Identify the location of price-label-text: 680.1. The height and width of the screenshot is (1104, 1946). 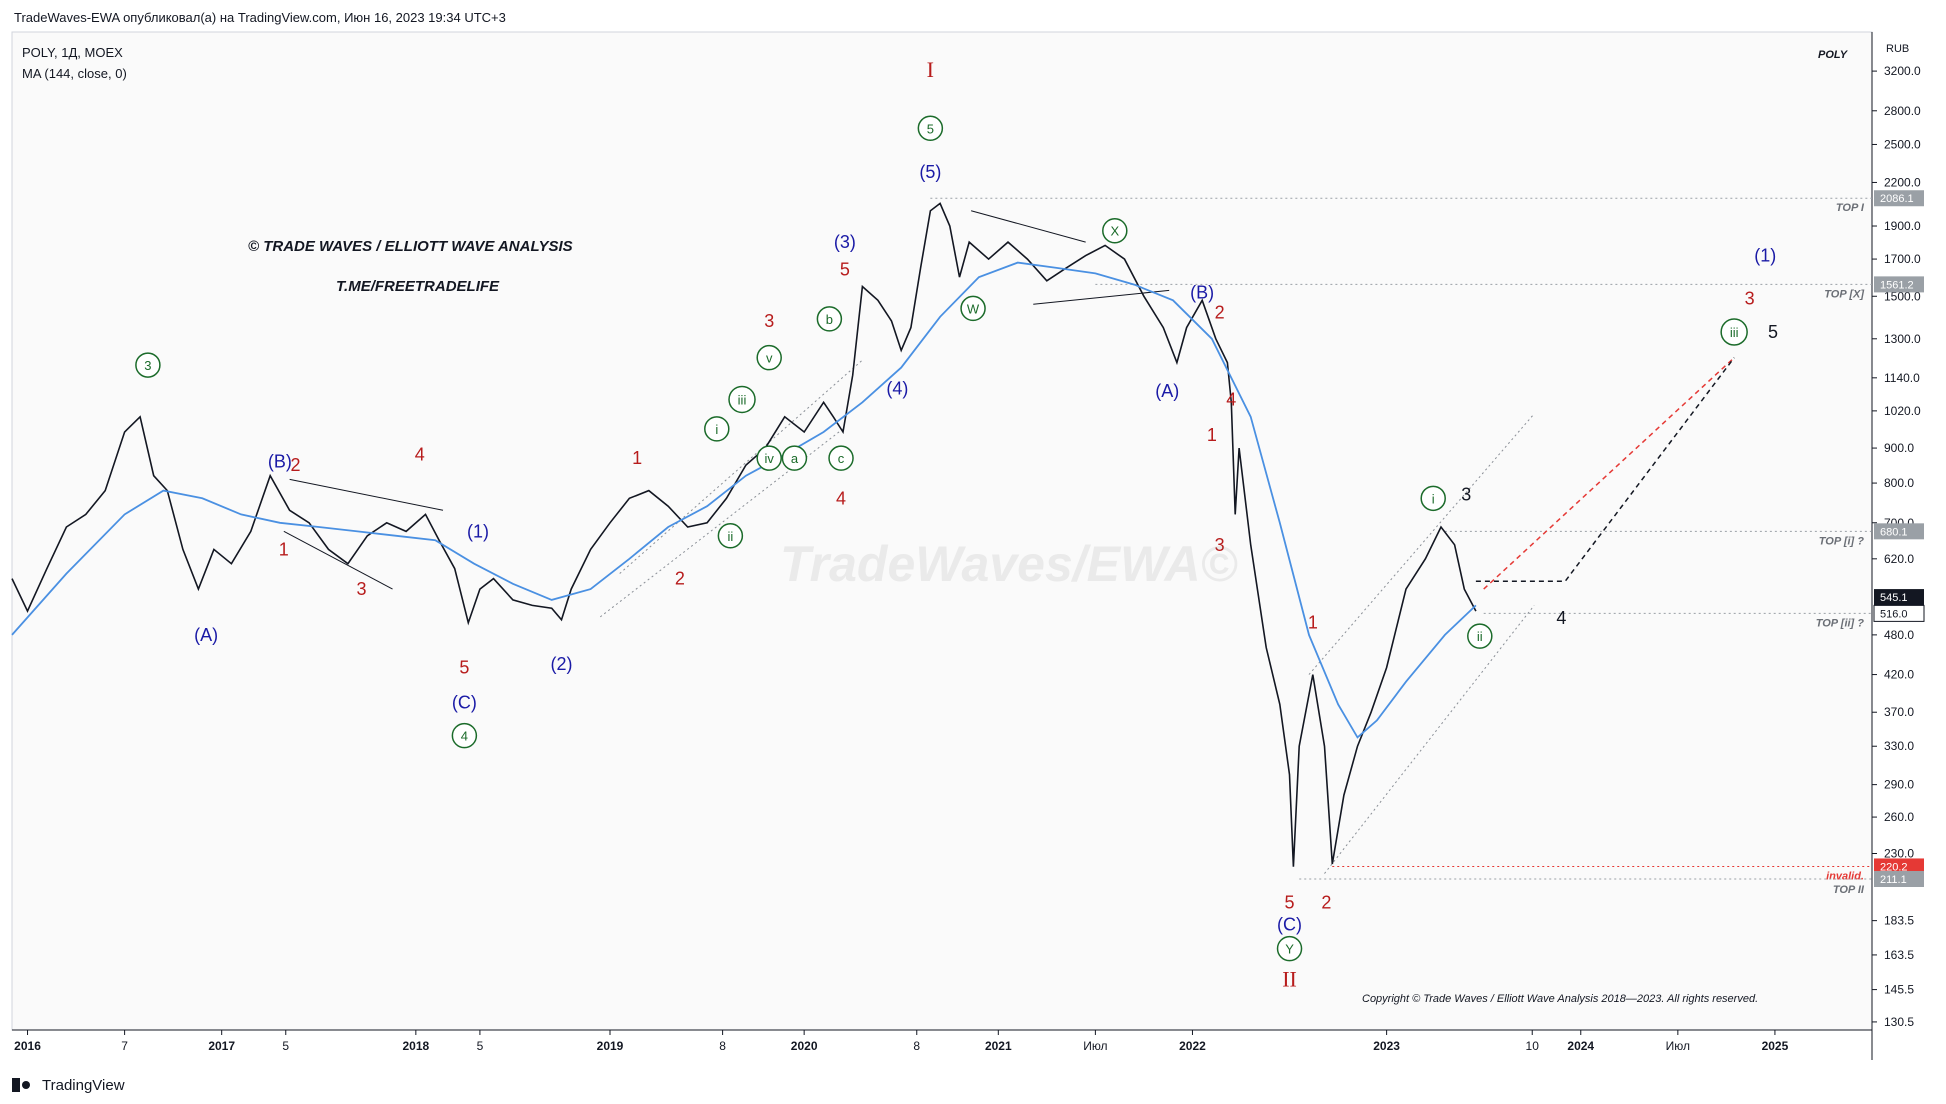
(1894, 532).